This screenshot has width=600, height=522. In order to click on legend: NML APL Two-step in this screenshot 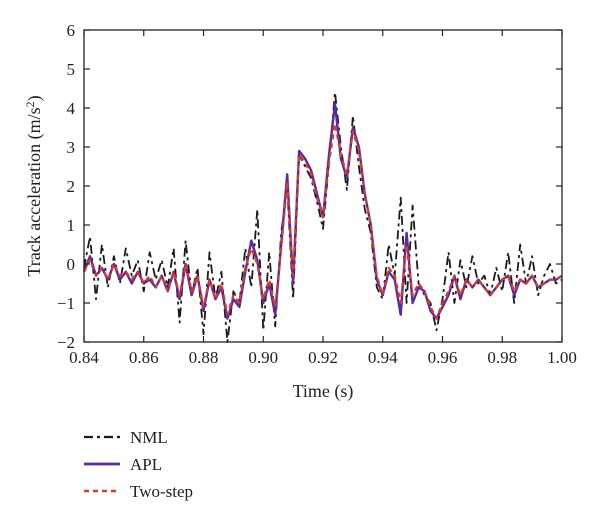, I will do `click(138, 464)`.